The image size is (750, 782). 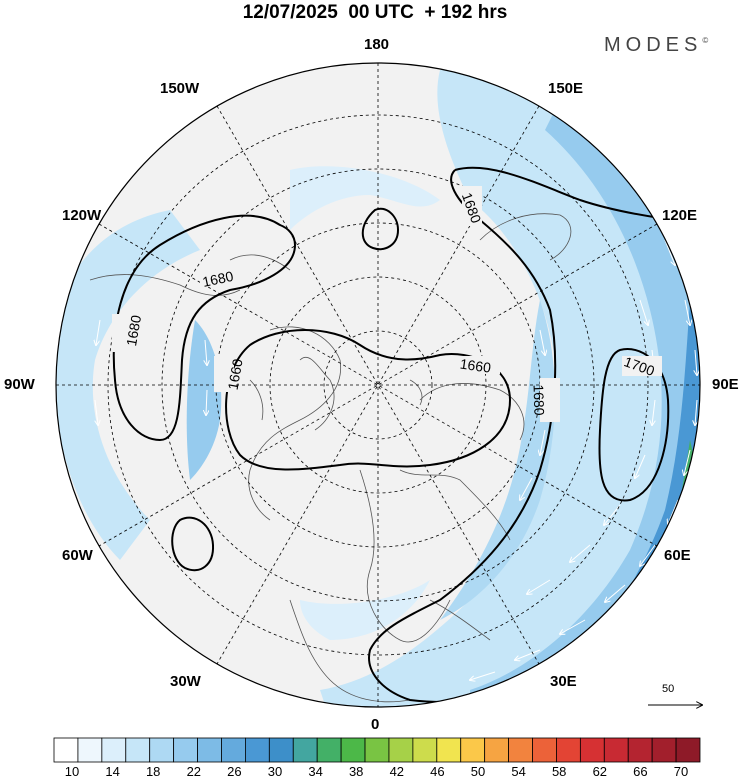 I want to click on contour-1660-inner, so click(x=368, y=400).